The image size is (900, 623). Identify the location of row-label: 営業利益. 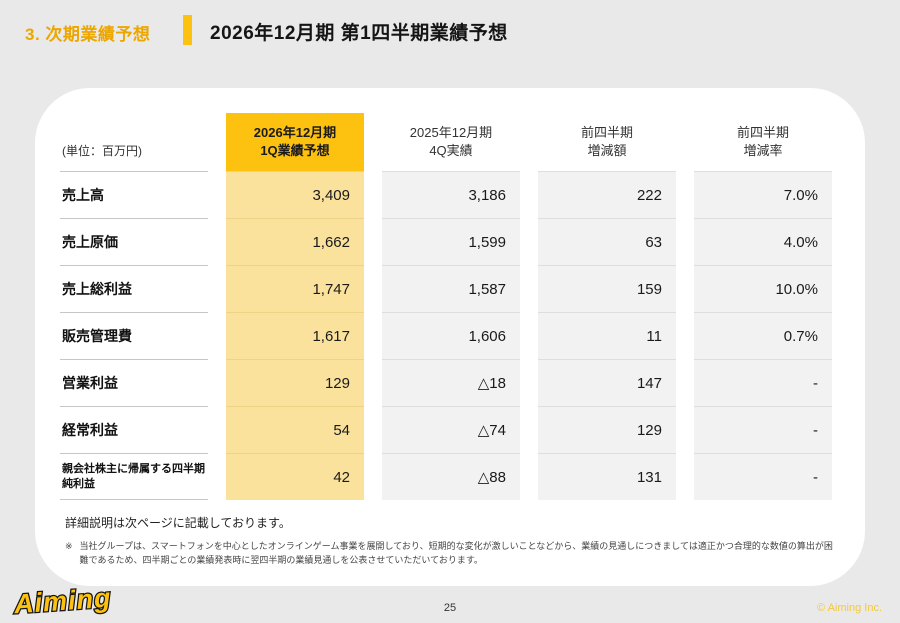
(134, 382).